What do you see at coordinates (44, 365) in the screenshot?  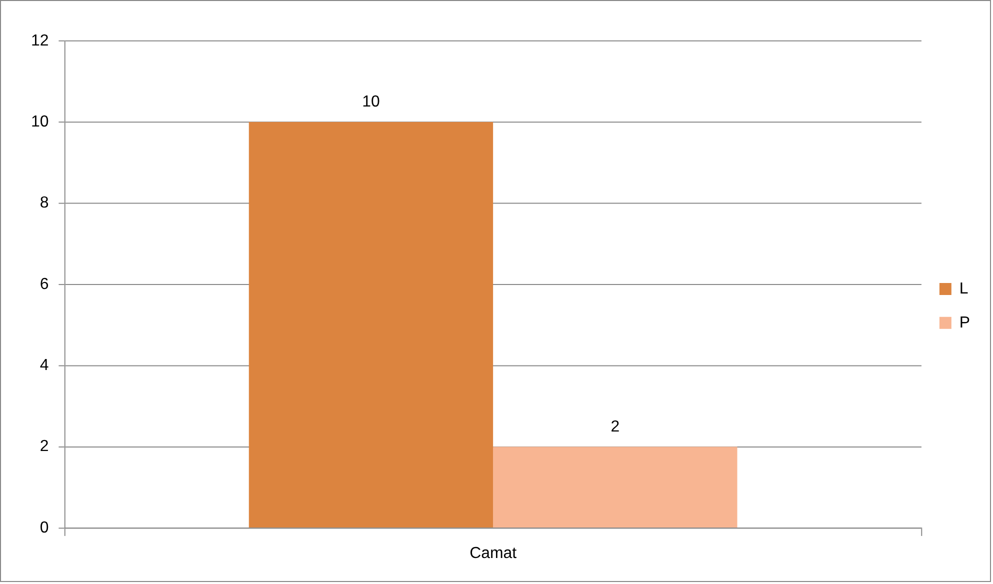 I see `y-tick-label: 4` at bounding box center [44, 365].